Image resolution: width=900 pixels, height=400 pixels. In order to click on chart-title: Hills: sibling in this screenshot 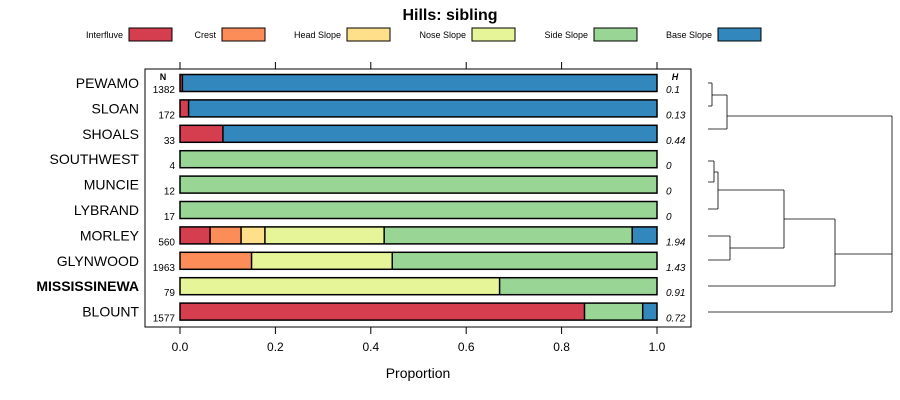, I will do `click(449, 15)`.